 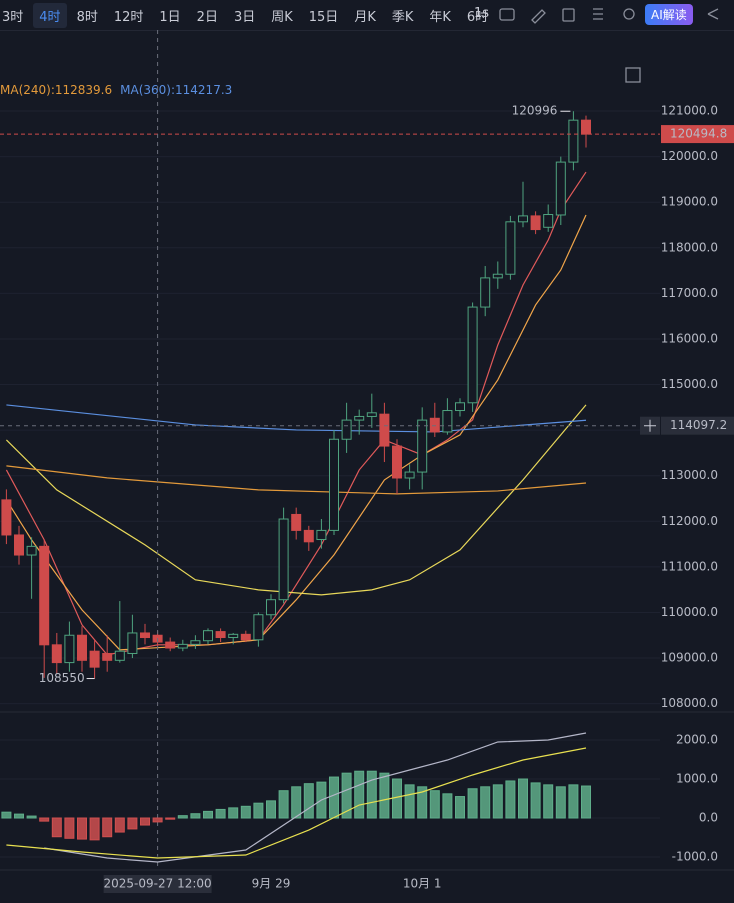 What do you see at coordinates (13, 17) in the screenshot?
I see `interval-button: 3时` at bounding box center [13, 17].